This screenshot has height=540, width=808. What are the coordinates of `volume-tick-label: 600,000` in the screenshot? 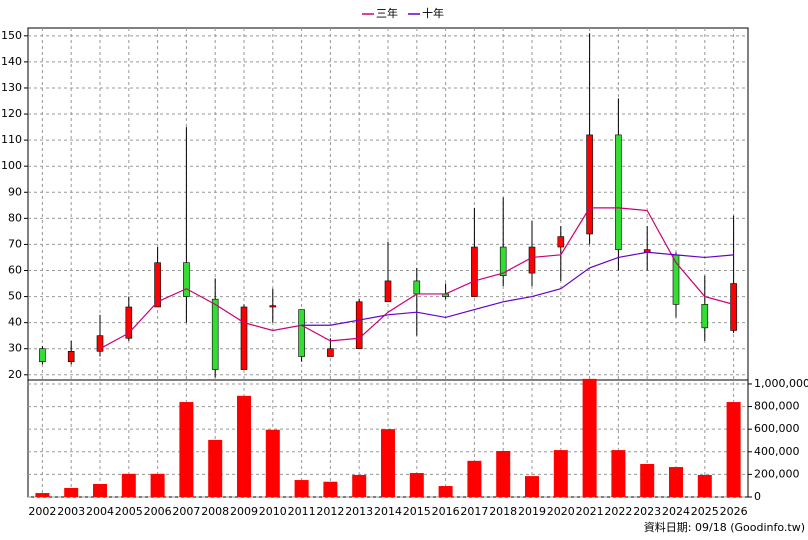 It's located at (777, 428).